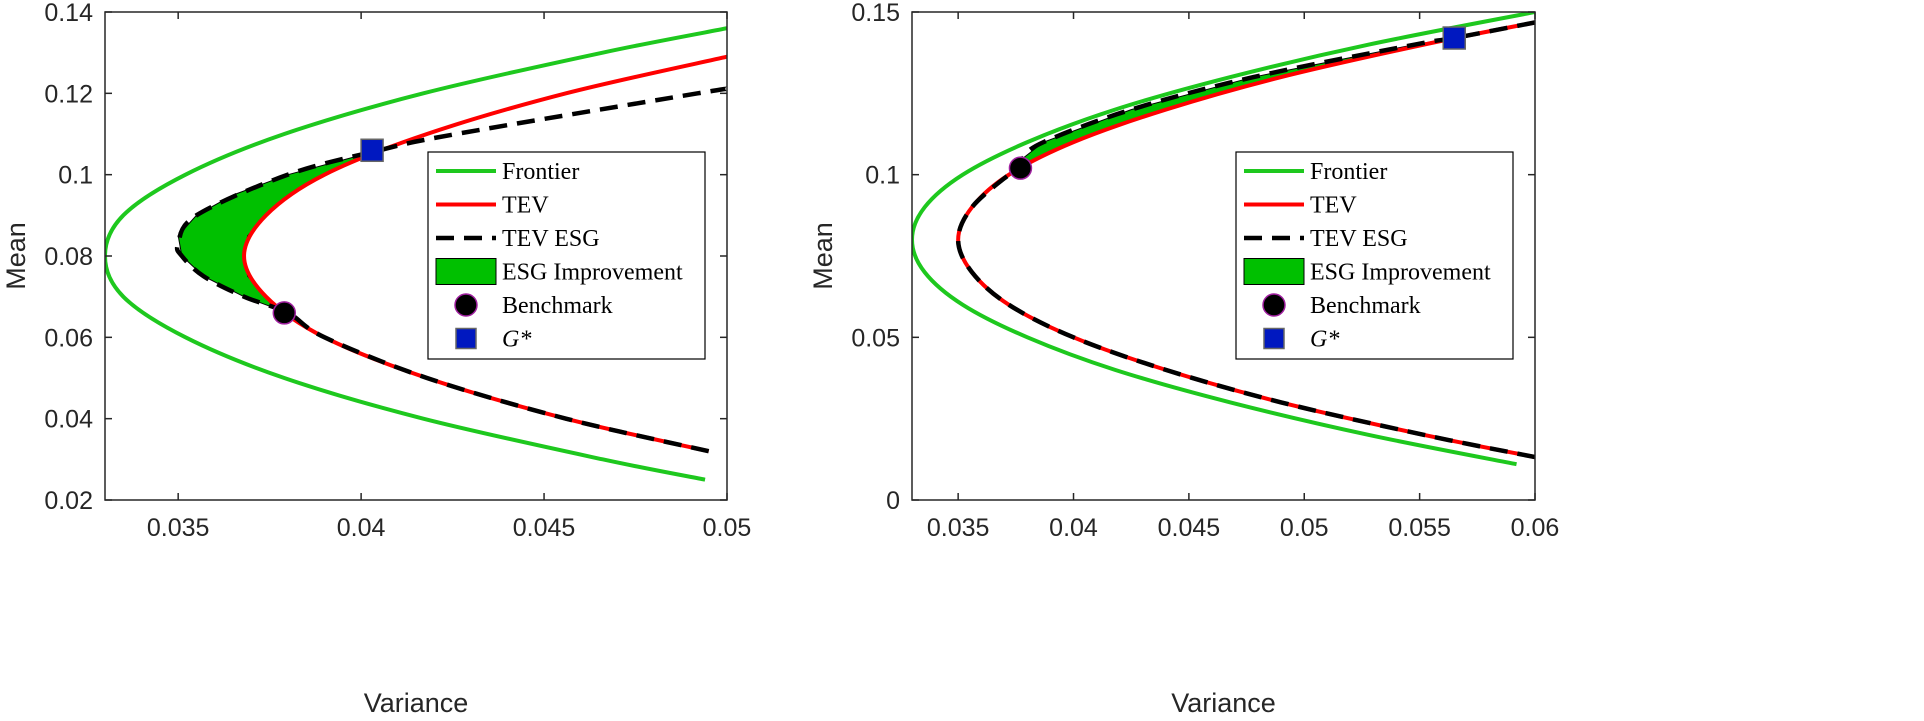 This screenshot has height=721, width=1924. What do you see at coordinates (68, 420) in the screenshot?
I see `y-tick-label: 0.04` at bounding box center [68, 420].